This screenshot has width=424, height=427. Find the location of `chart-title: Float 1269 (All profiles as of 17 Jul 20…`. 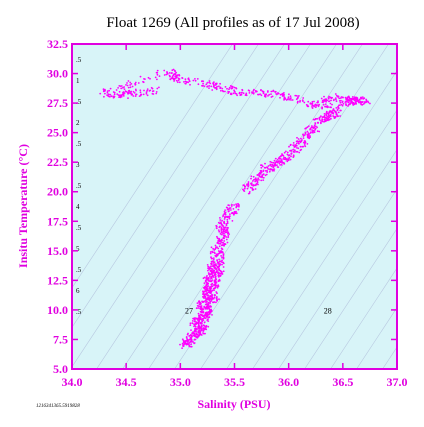

chart-title: Float 1269 (All profiles as of 17 Jul 20… is located at coordinates (232, 23).